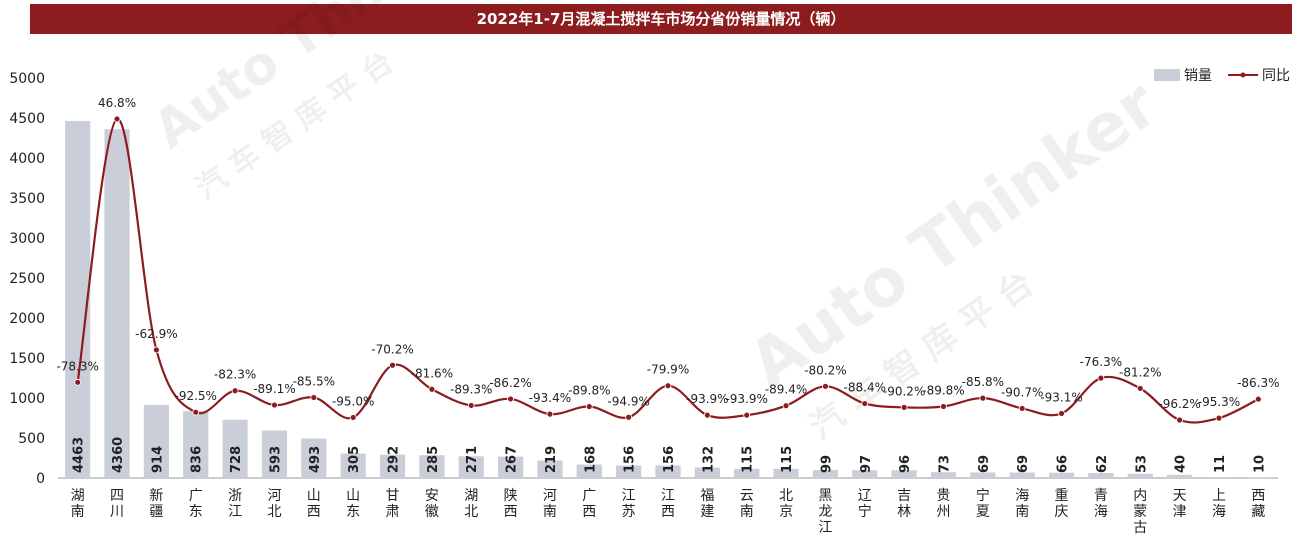 This screenshot has width=1298, height=547. I want to click on bar-value-label: 11, so click(1220, 464).